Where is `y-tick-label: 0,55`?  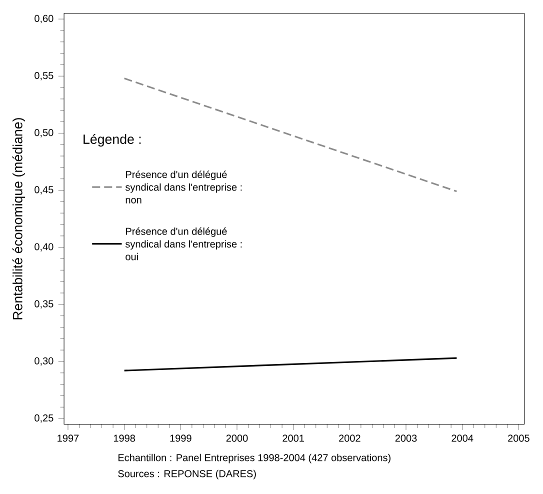
y-tick-label: 0,55 is located at coordinates (44, 76).